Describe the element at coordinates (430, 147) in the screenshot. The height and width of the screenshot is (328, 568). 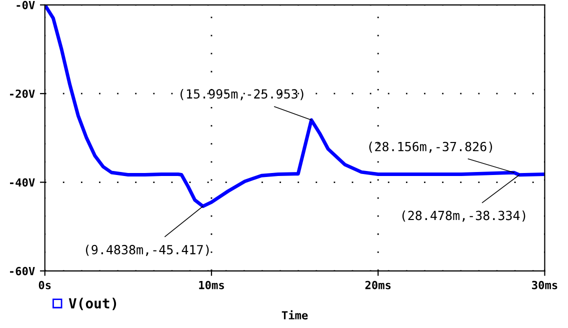
I see `annotation: (28.156m,-37.826)` at that location.